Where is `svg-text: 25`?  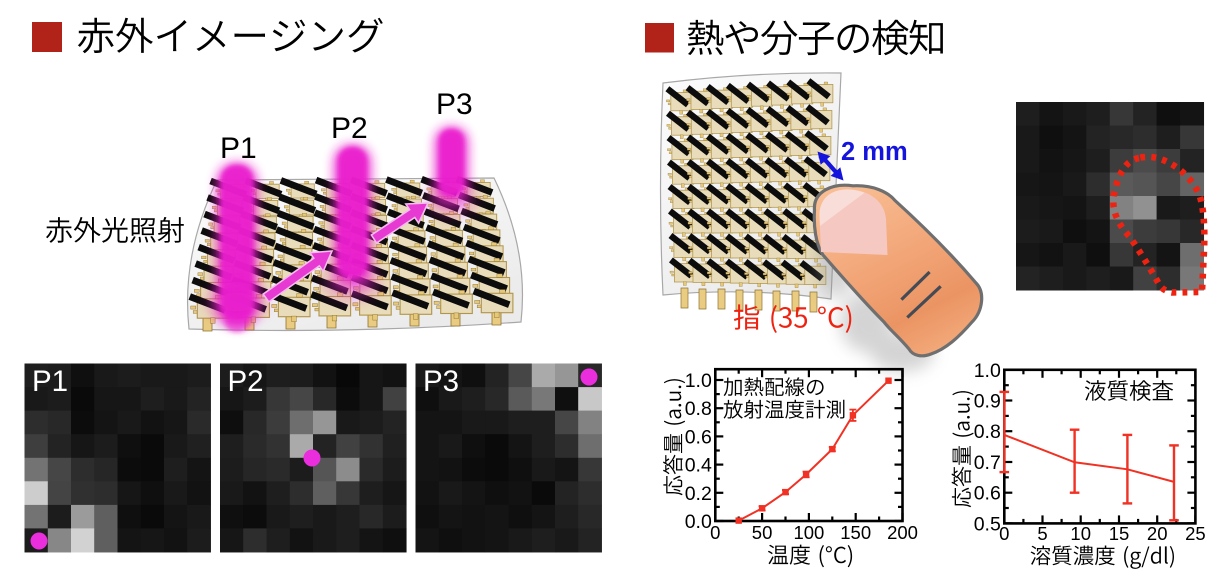 svg-text: 25 is located at coordinates (1195, 533).